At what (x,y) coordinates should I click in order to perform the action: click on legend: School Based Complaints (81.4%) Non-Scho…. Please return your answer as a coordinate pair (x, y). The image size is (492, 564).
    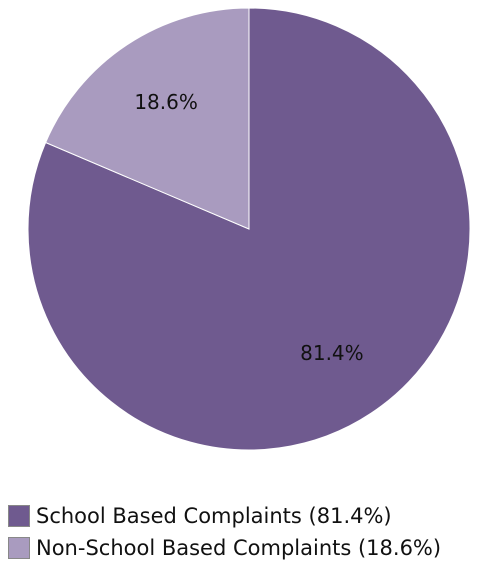
    Looking at the image, I should click on (224, 532).